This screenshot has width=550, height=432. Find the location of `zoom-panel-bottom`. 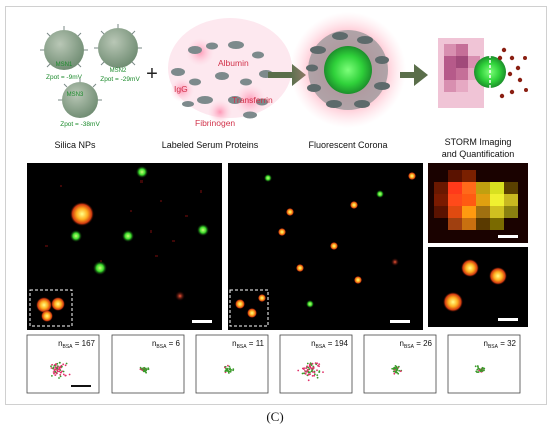

zoom-panel-bottom is located at coordinates (478, 287).